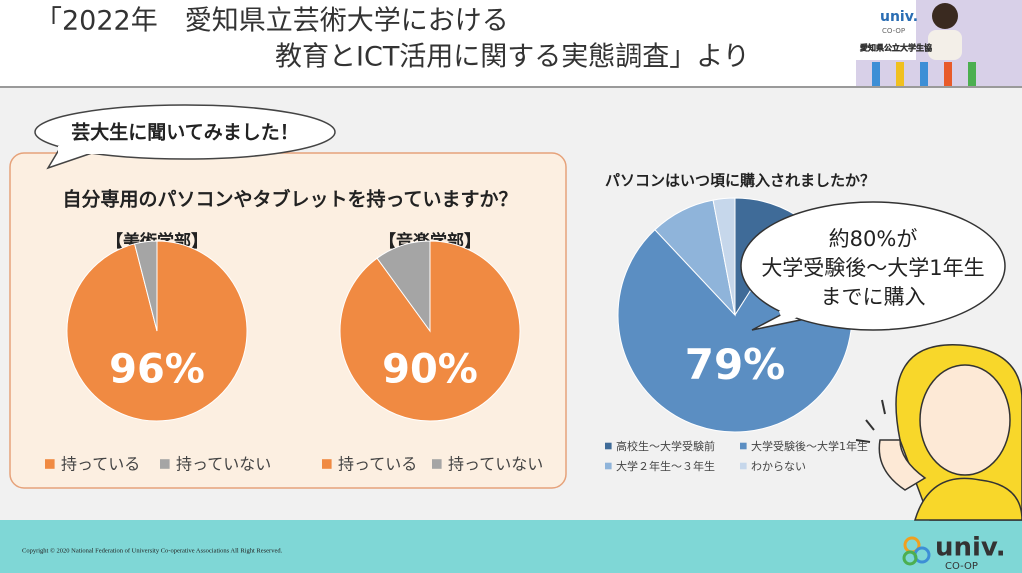 This screenshot has height=573, width=1022. I want to click on logo-ring, so click(910, 558).